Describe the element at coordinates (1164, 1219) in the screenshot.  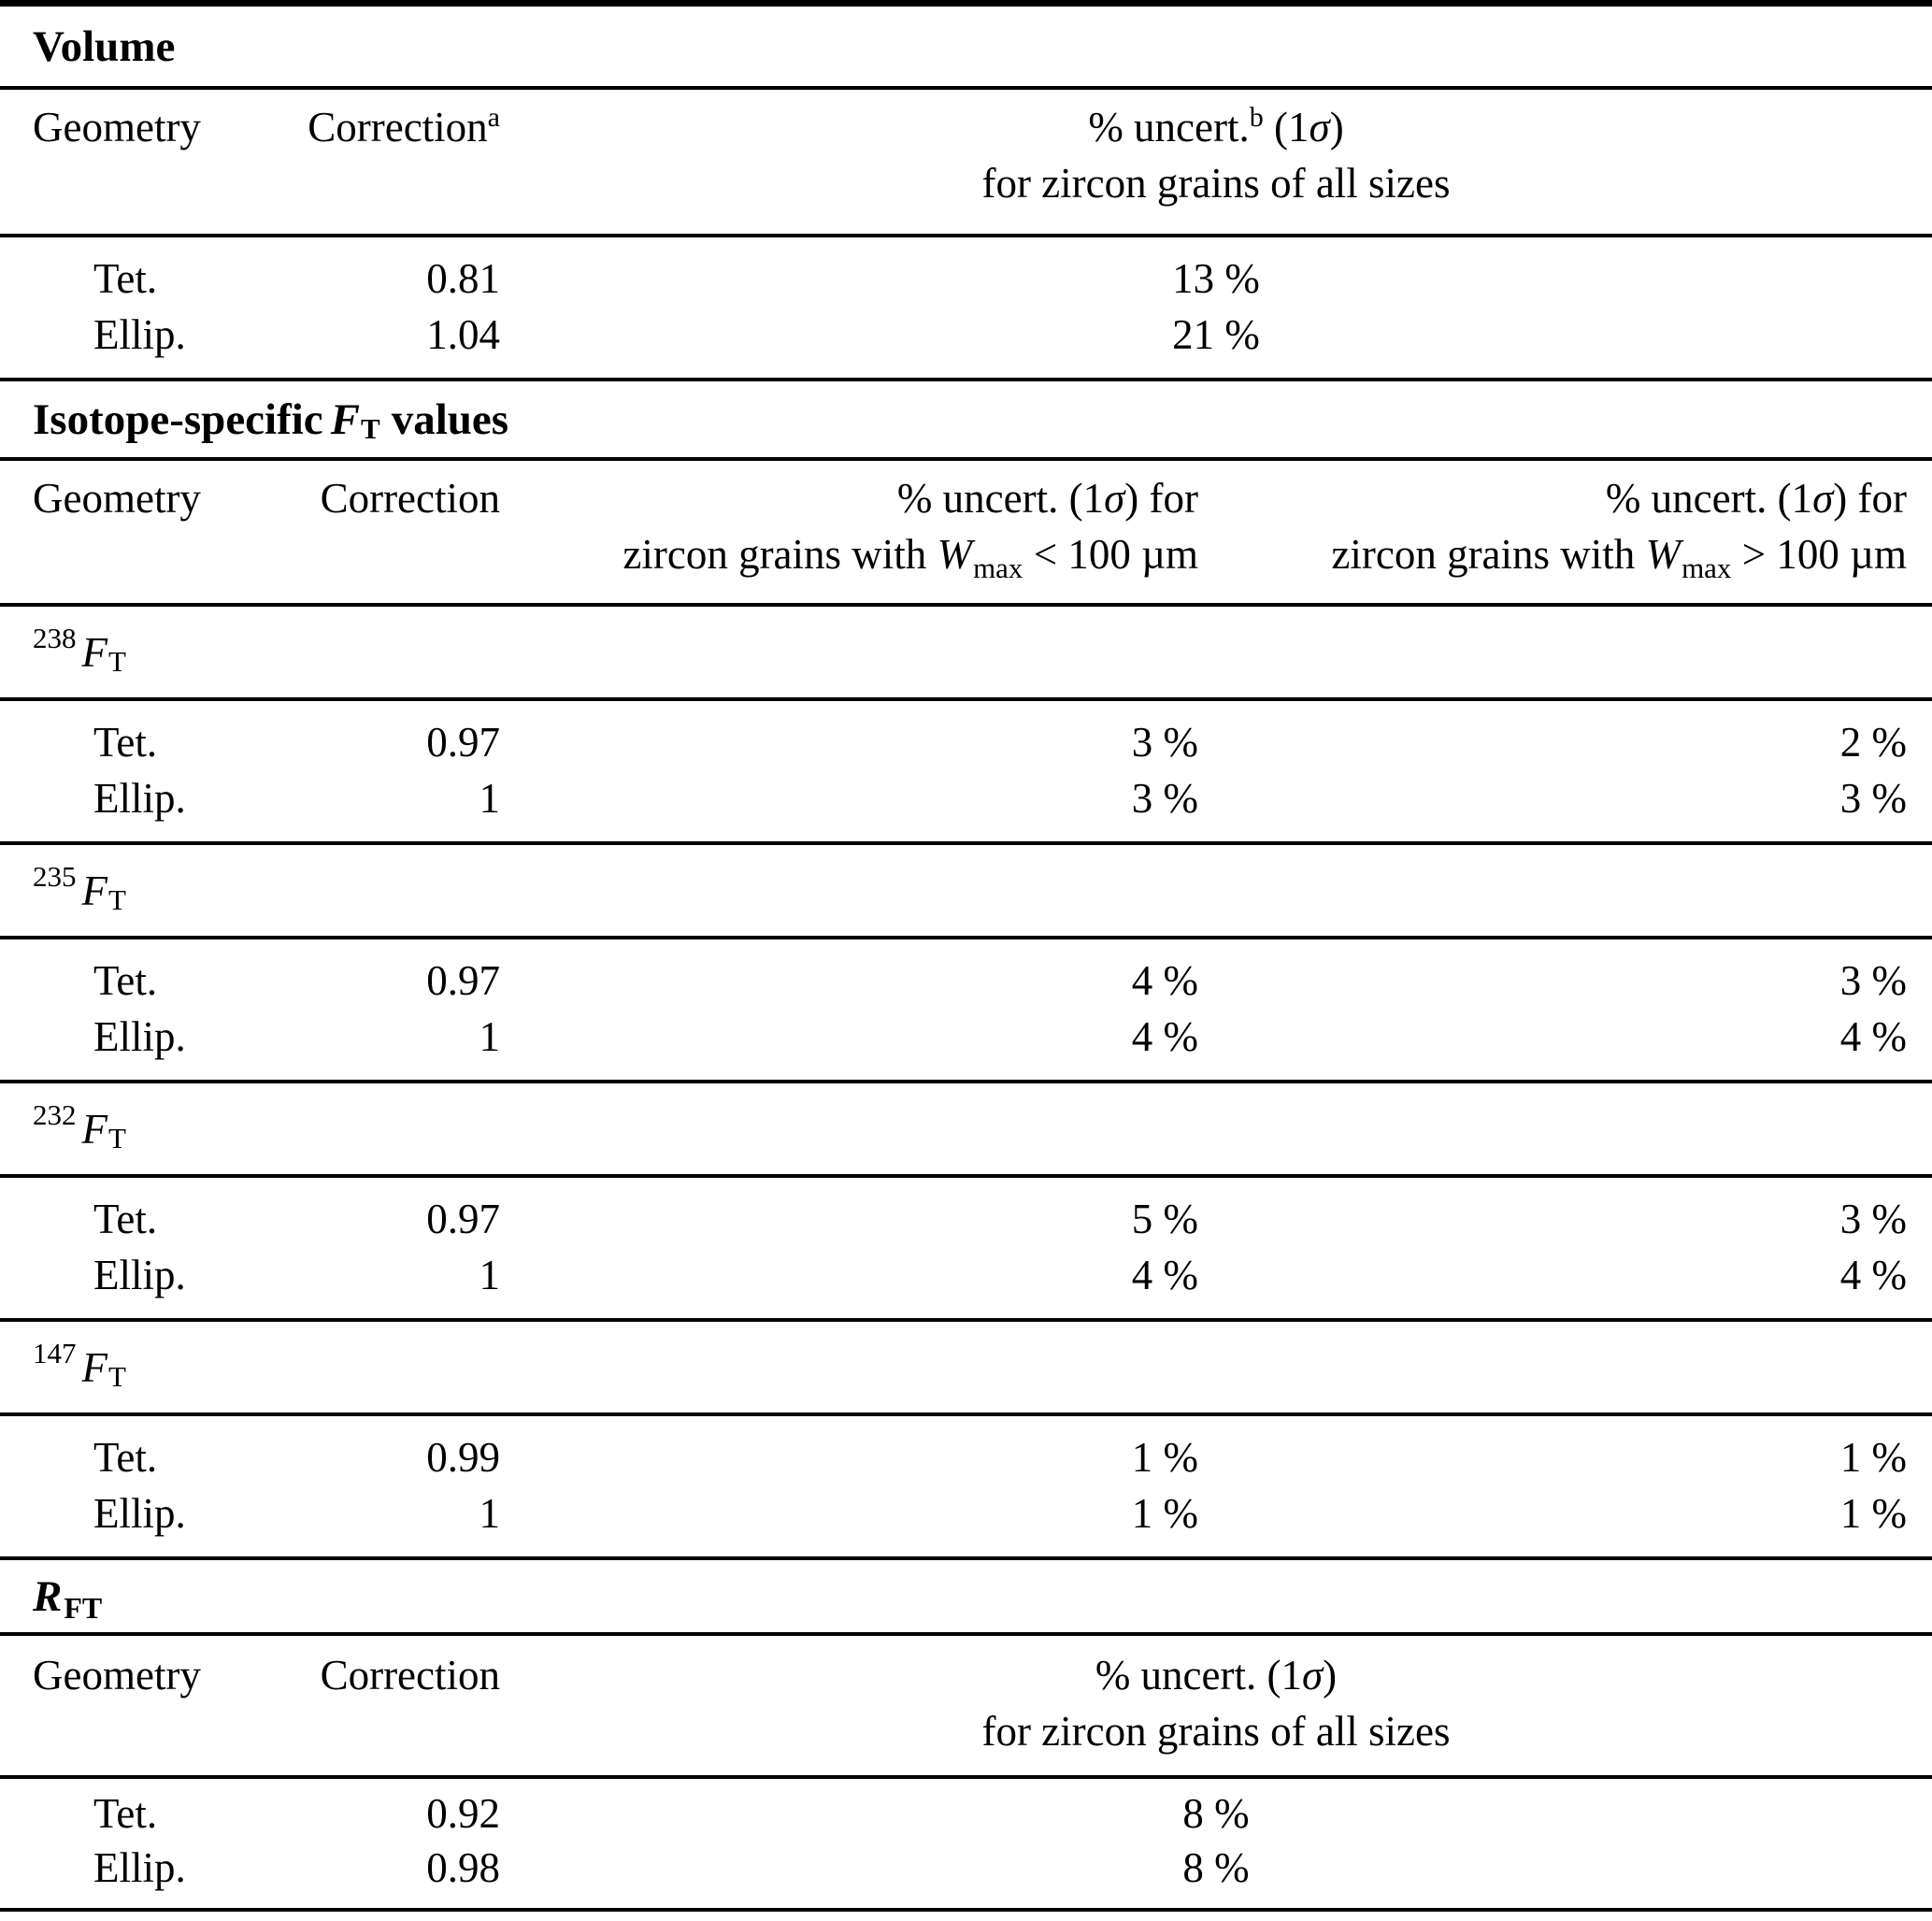
I see `cell-uncert-small: 5 %` at that location.